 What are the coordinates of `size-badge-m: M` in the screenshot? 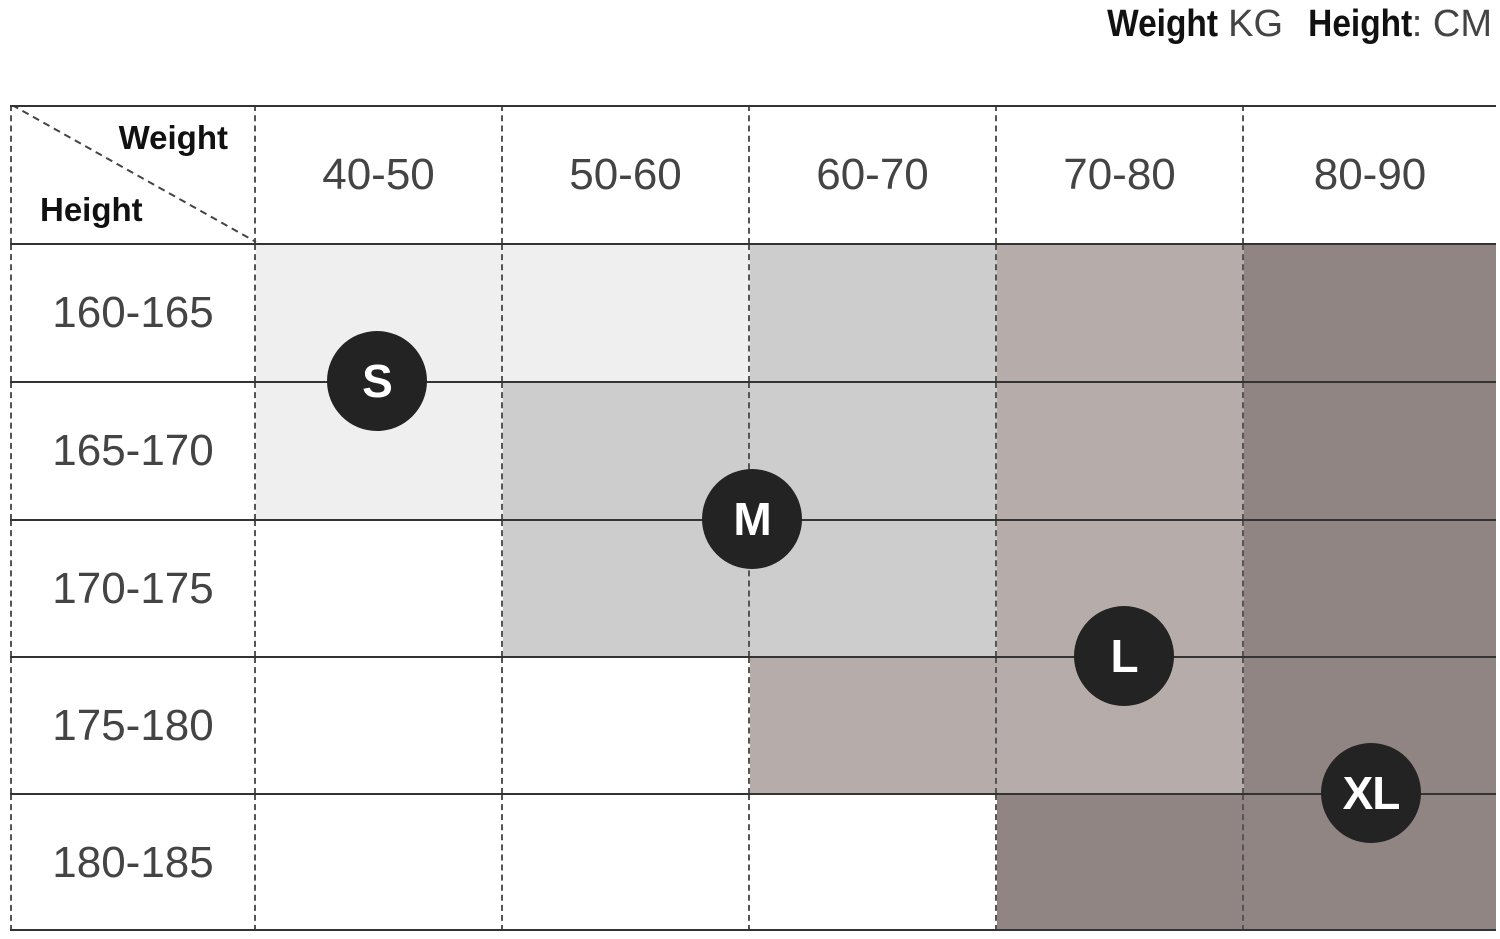 It's located at (752, 519).